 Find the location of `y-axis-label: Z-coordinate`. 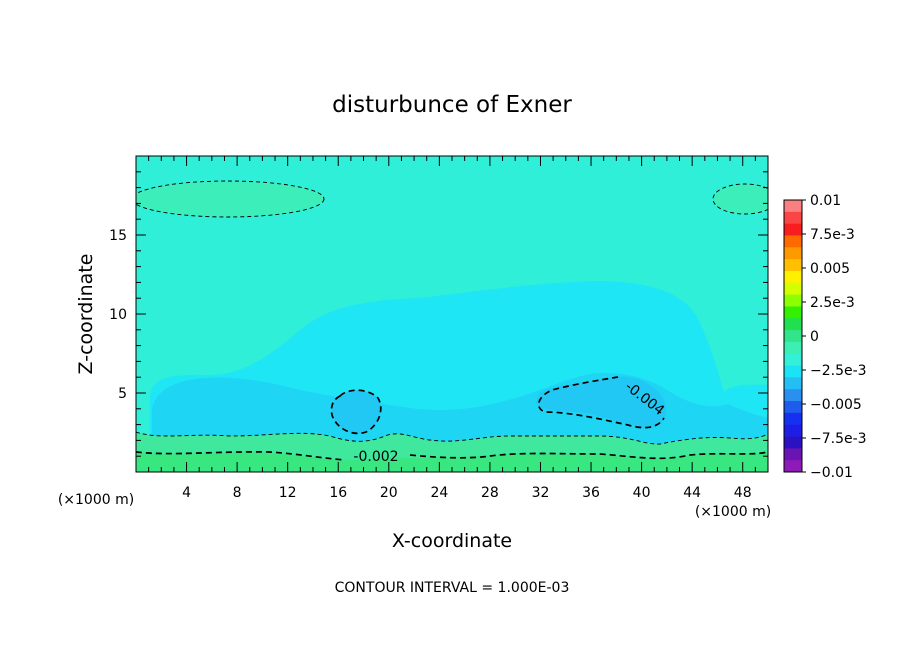

y-axis-label: Z-coordinate is located at coordinates (86, 314).